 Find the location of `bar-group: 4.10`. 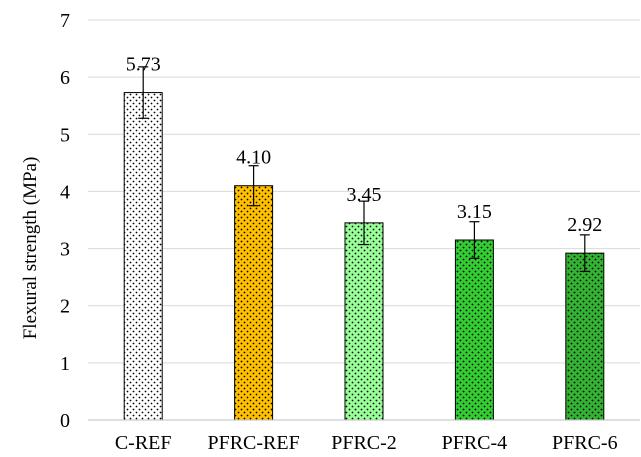

bar-group: 4.10 is located at coordinates (254, 284).